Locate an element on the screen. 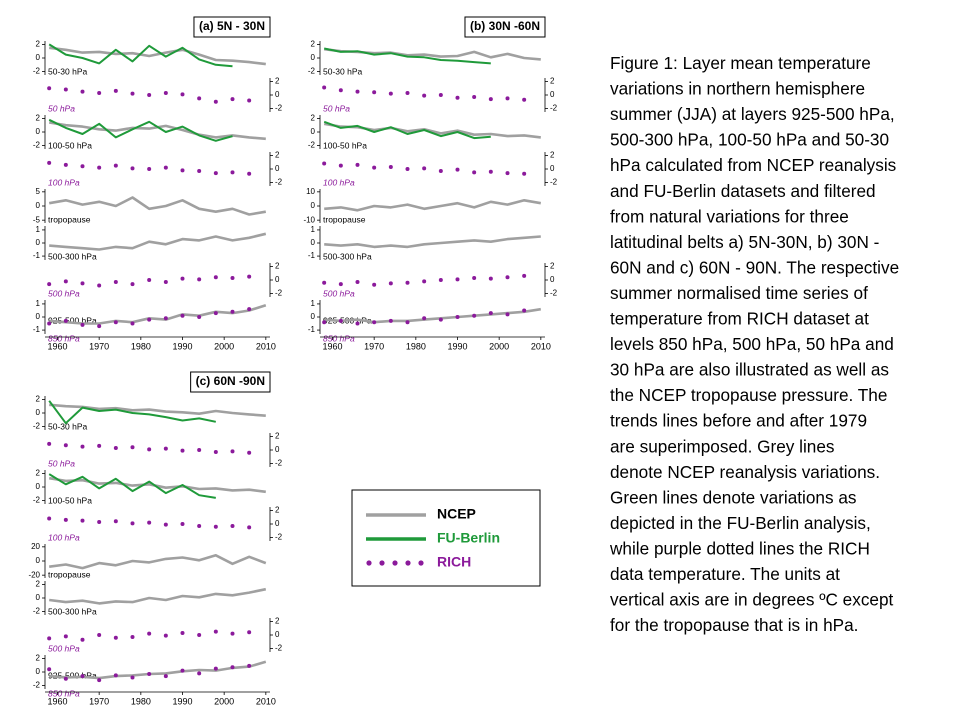  caption-line: summer (JJA) at layers 925-500 hPa, is located at coordinates (752, 114).